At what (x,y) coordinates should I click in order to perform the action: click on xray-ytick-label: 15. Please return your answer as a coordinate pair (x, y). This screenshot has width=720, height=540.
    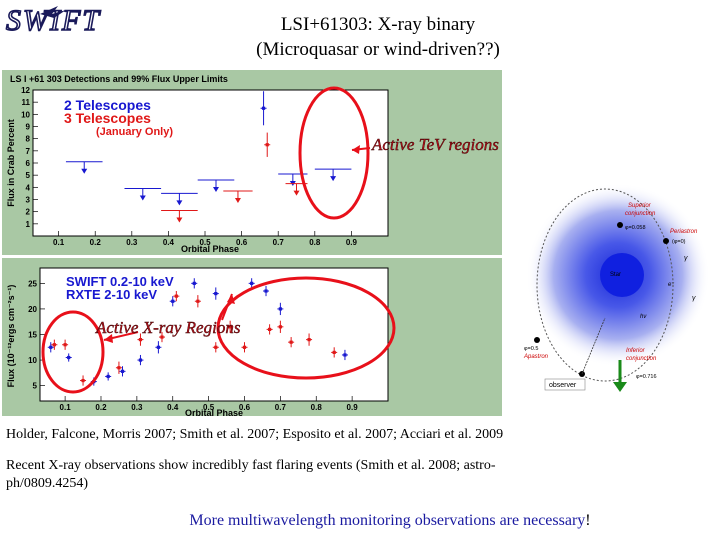
    Looking at the image, I should click on (32, 335).